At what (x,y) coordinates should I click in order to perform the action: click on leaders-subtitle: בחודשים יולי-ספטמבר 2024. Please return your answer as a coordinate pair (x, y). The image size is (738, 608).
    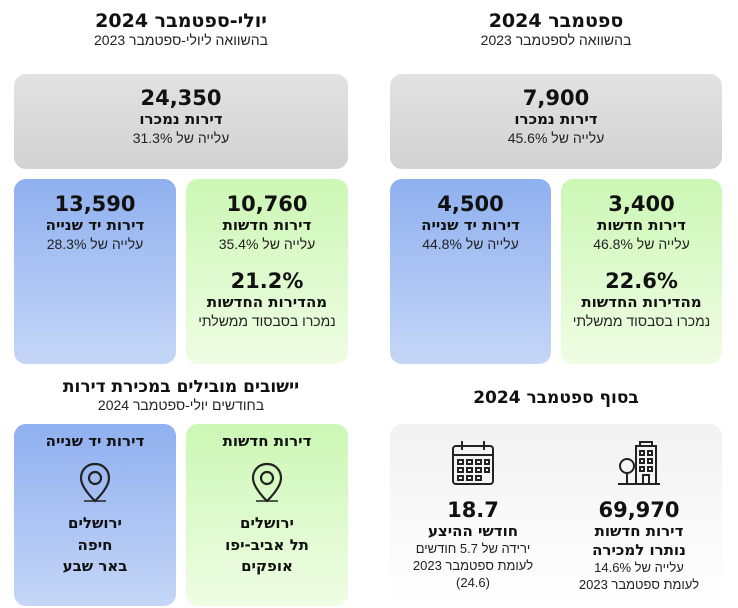
    Looking at the image, I should click on (181, 405).